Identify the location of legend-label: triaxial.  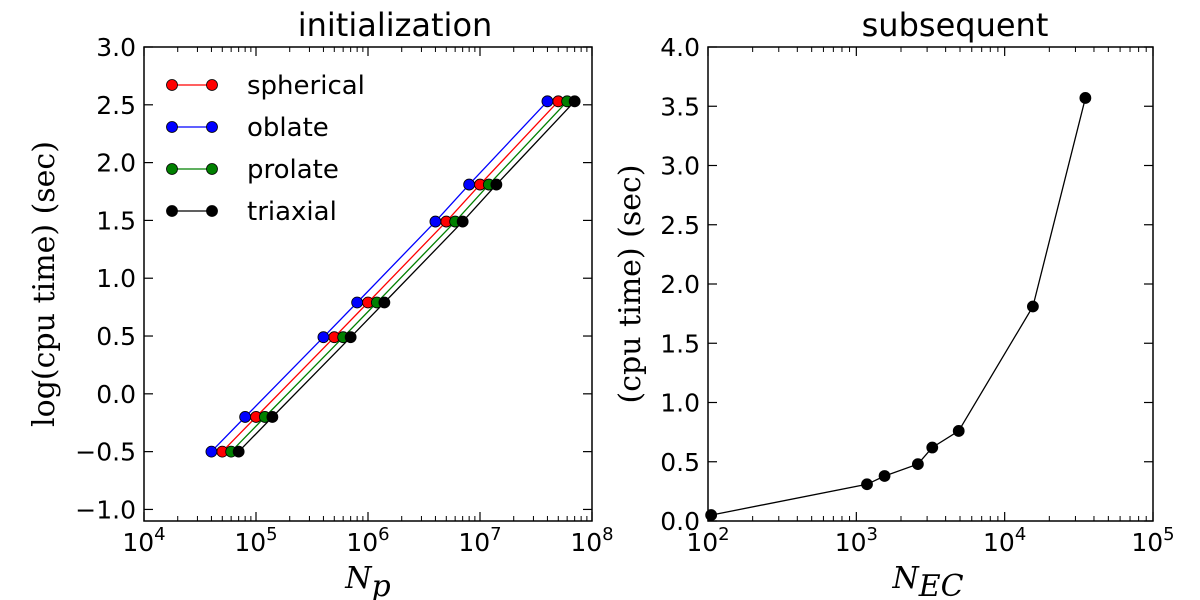
(292, 212).